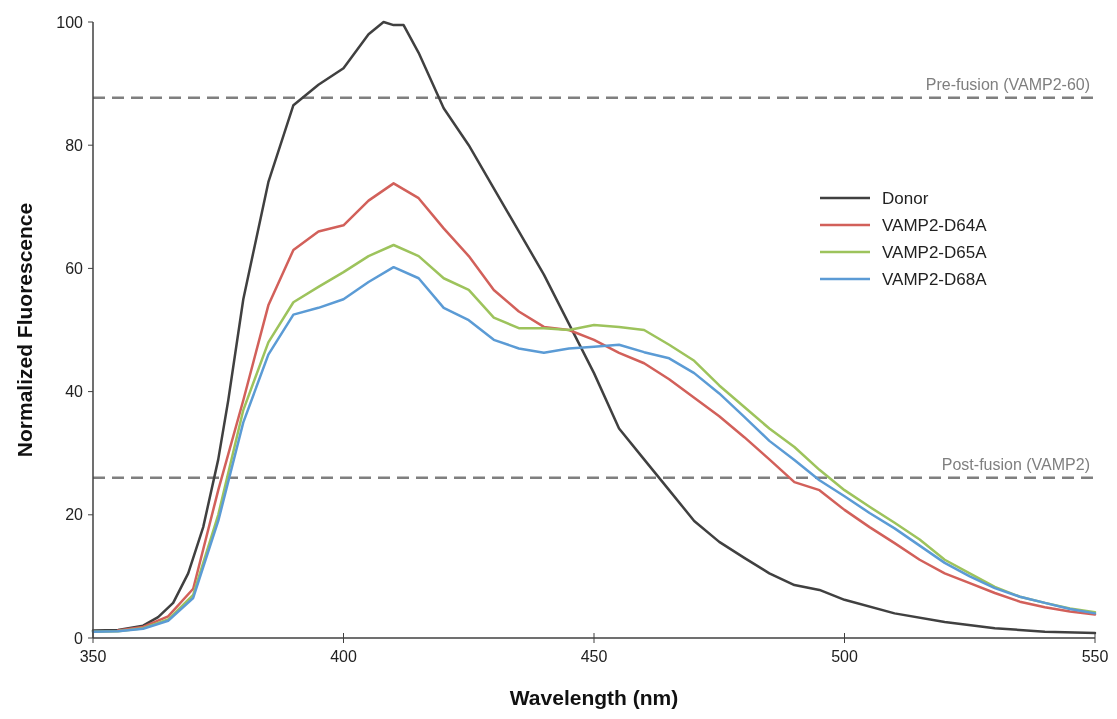 The height and width of the screenshot is (719, 1117). What do you see at coordinates (1007, 84) in the screenshot?
I see `ref-line-label: Pre-fusion (VAMP2-60)` at bounding box center [1007, 84].